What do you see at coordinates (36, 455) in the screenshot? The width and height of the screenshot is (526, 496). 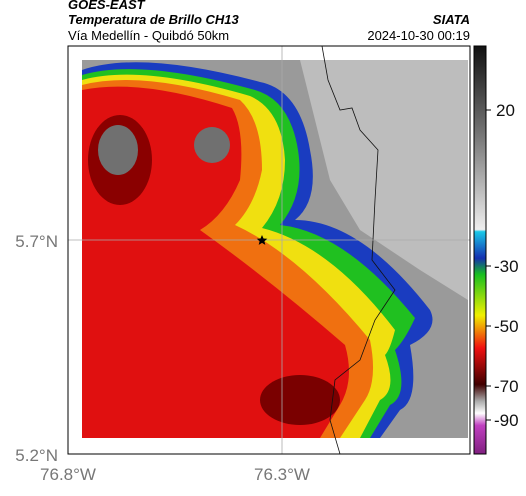 I see `y-tick-label: 5.2°N` at bounding box center [36, 455].